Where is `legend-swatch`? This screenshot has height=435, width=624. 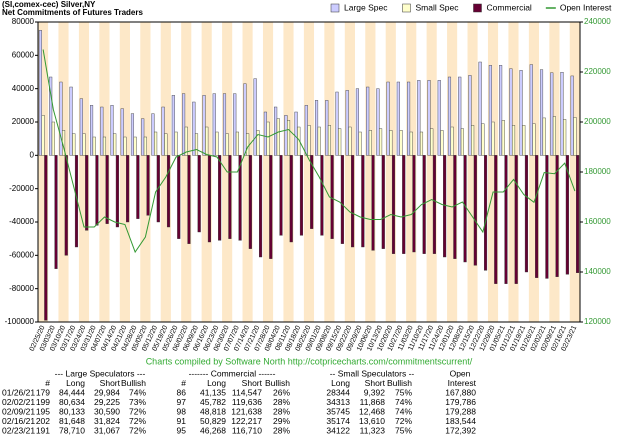
legend-swatch is located at coordinates (406, 8).